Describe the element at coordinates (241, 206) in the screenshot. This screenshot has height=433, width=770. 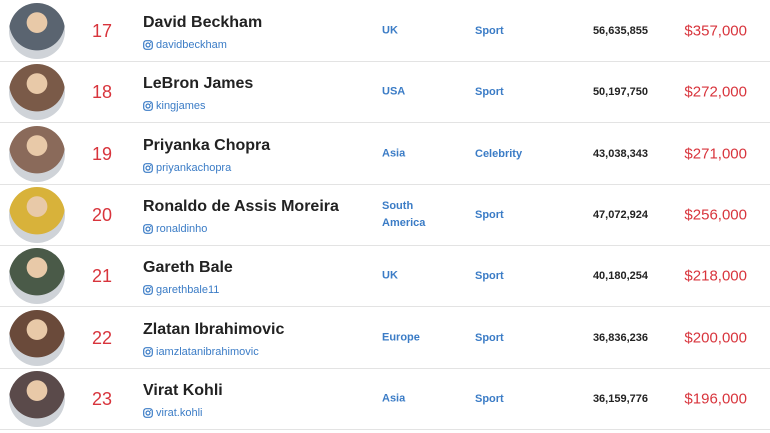
I see `name: Ronaldo de Assis Moreira` at that location.